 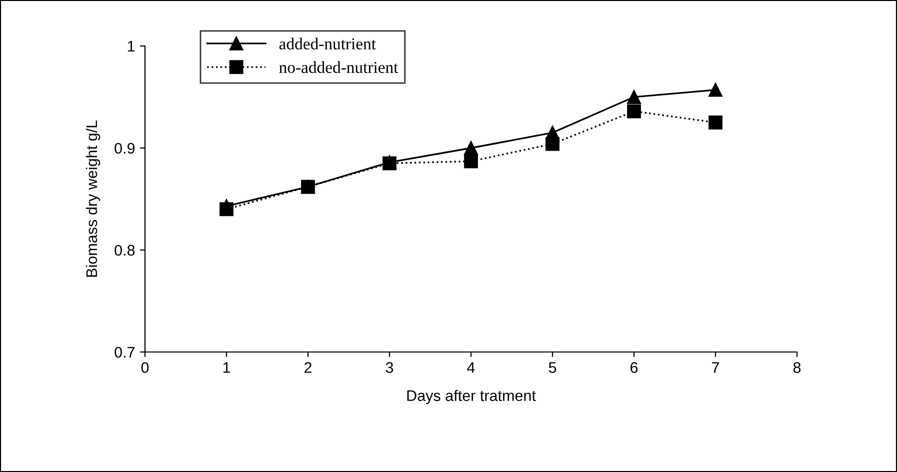 What do you see at coordinates (145, 367) in the screenshot?
I see `x-tick-label: 0` at bounding box center [145, 367].